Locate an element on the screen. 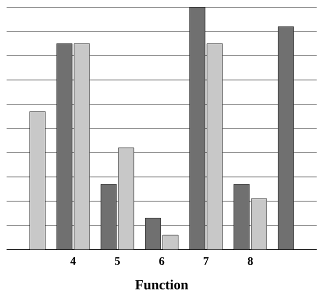 The width and height of the screenshot is (320, 293). x-tick-label: 5 is located at coordinates (117, 261).